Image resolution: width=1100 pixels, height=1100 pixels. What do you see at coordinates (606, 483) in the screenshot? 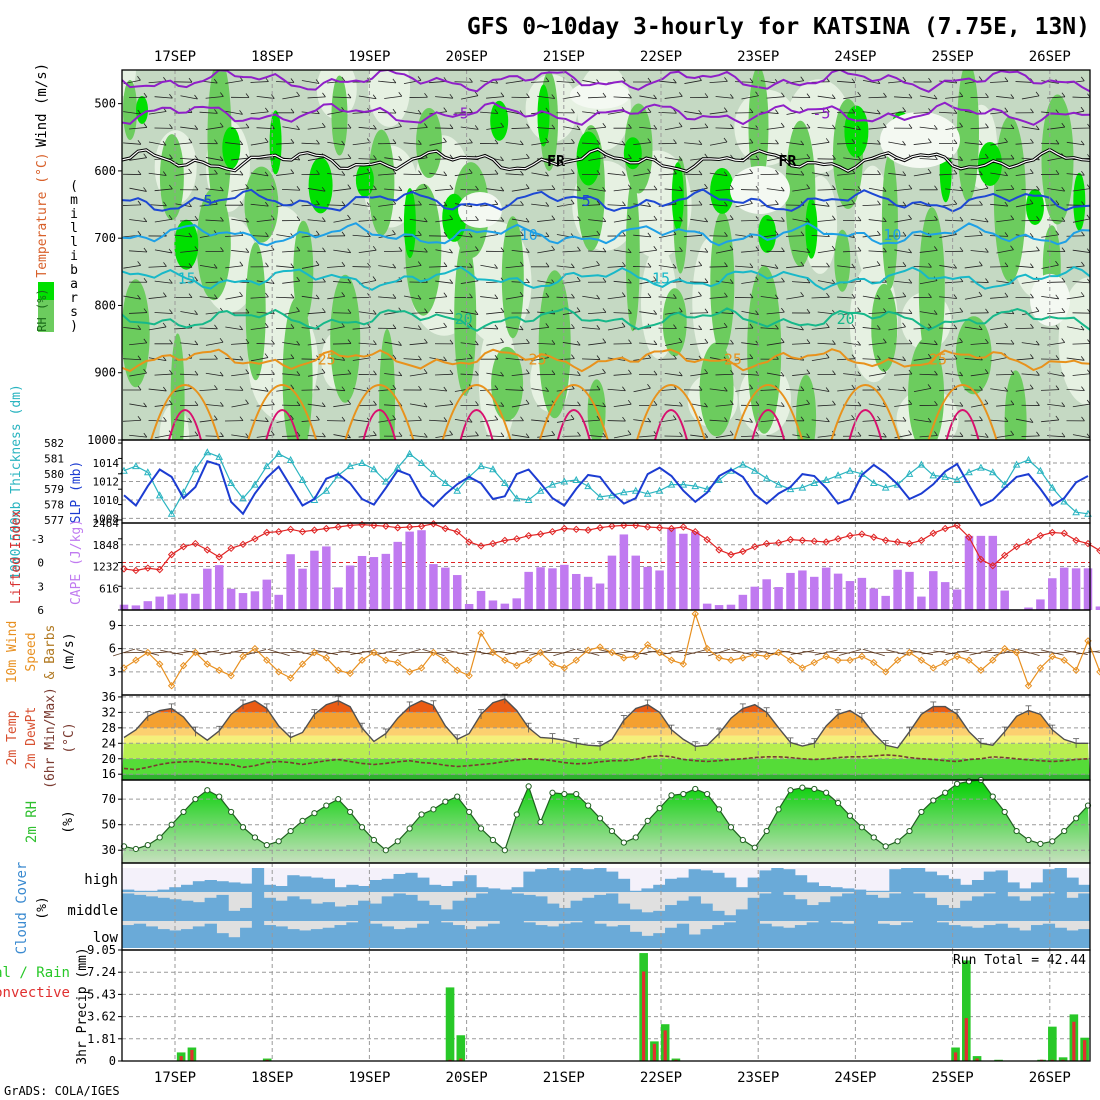
I see `thickness-line` at bounding box center [606, 483].